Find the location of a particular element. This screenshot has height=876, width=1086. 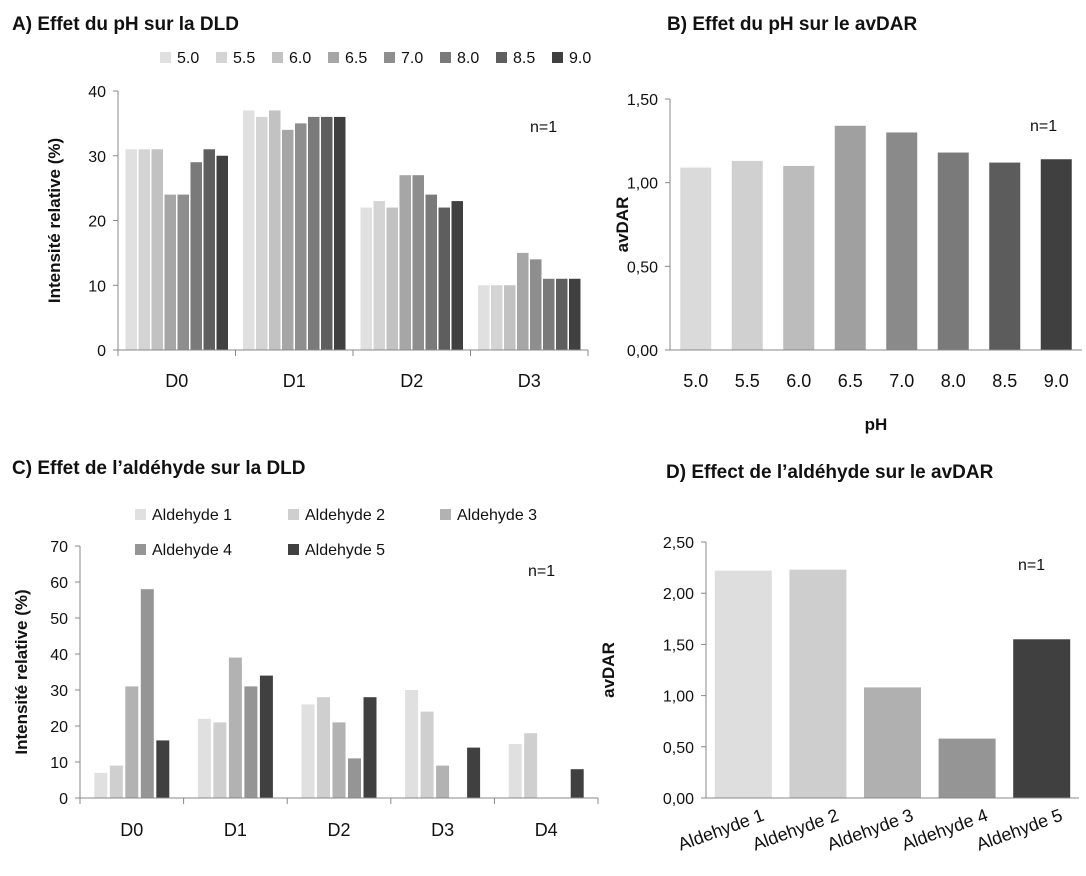

chart-b-category-label: 6.5 is located at coordinates (850, 381).